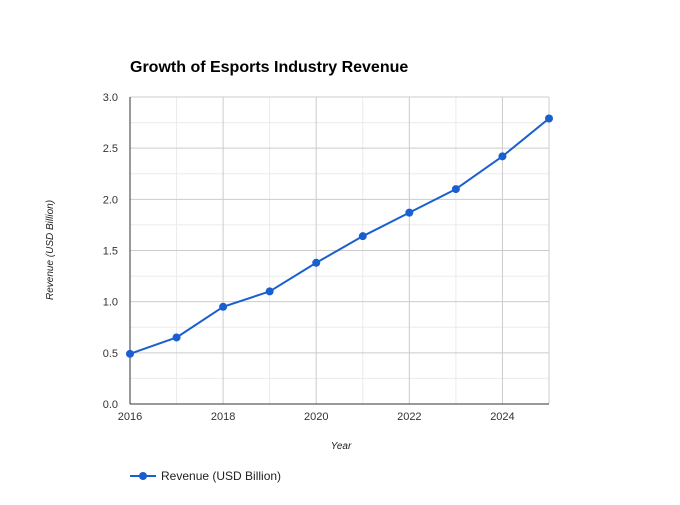 This screenshot has height=505, width=680. Describe the element at coordinates (409, 417) in the screenshot. I see `x-tick-label: 2022` at that location.